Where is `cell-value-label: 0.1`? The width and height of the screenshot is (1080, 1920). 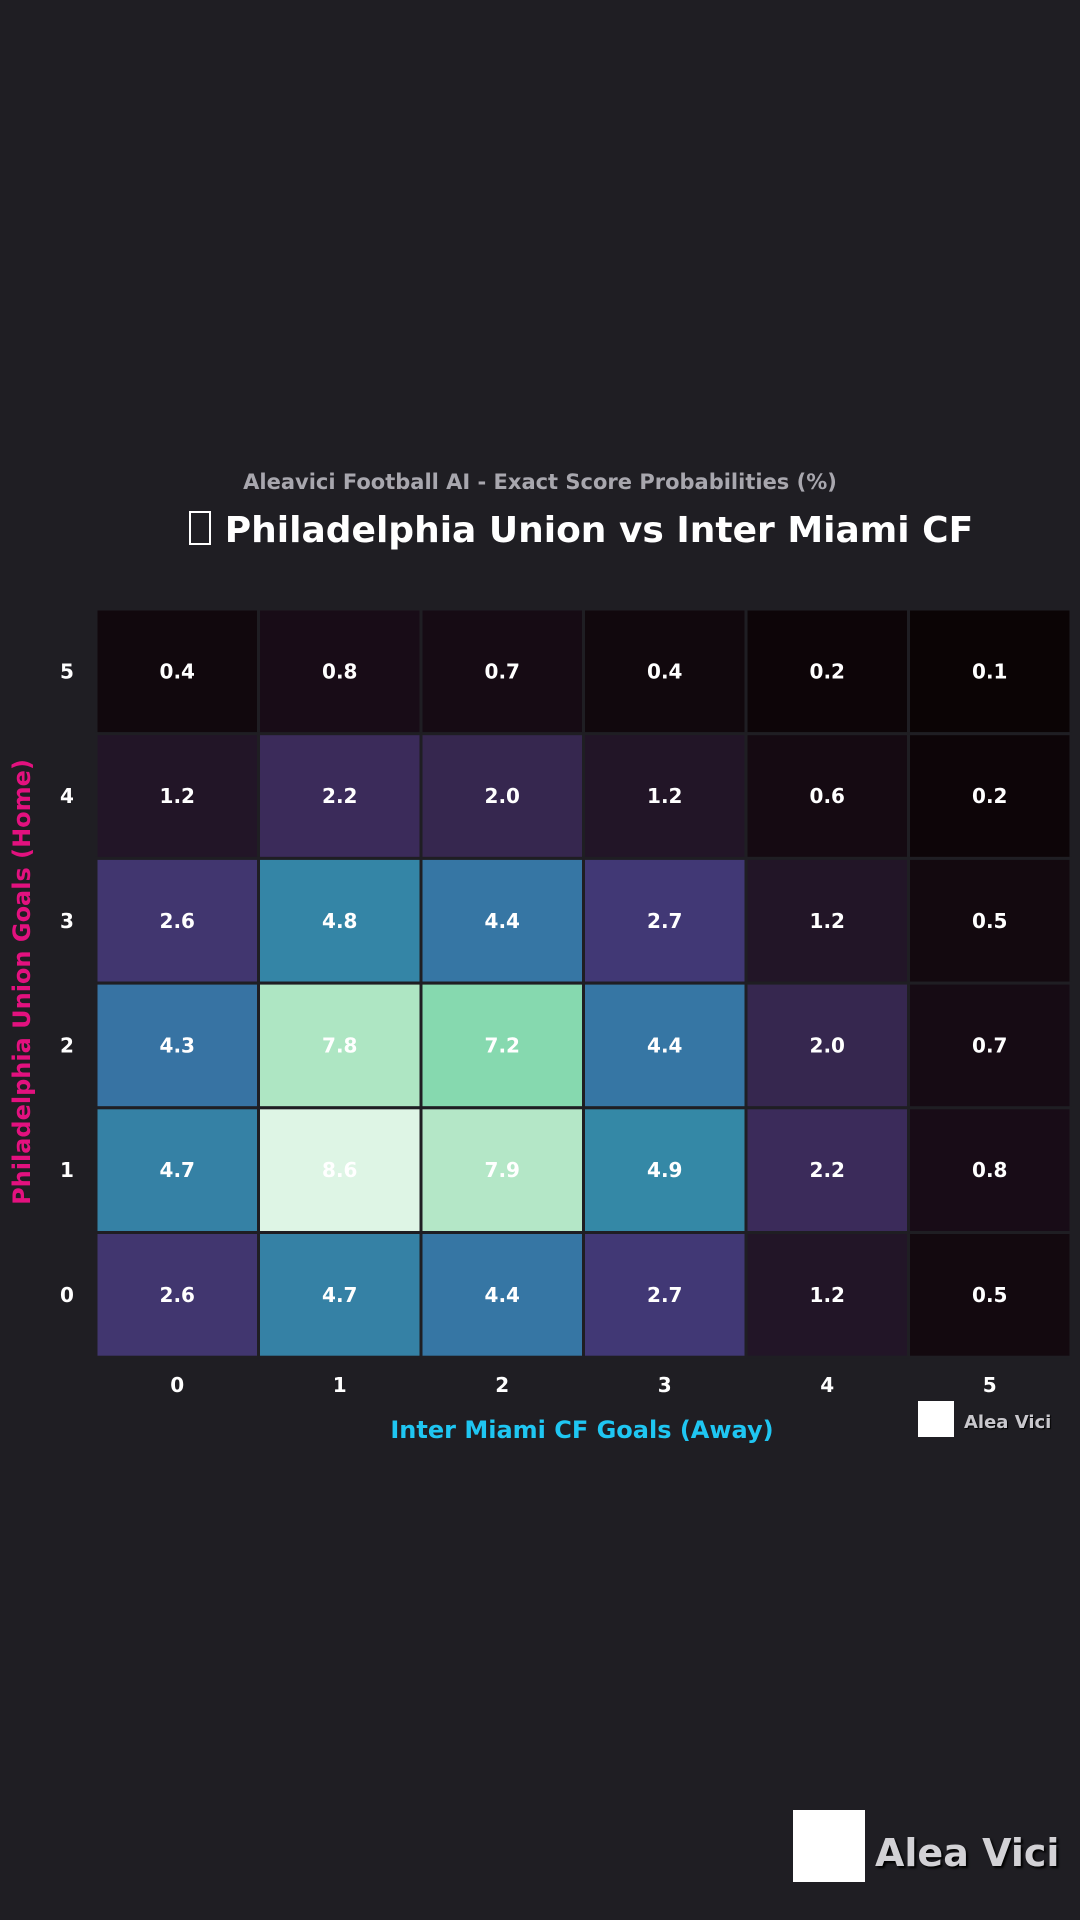 cell-value-label: 0.1 is located at coordinates (989, 671).